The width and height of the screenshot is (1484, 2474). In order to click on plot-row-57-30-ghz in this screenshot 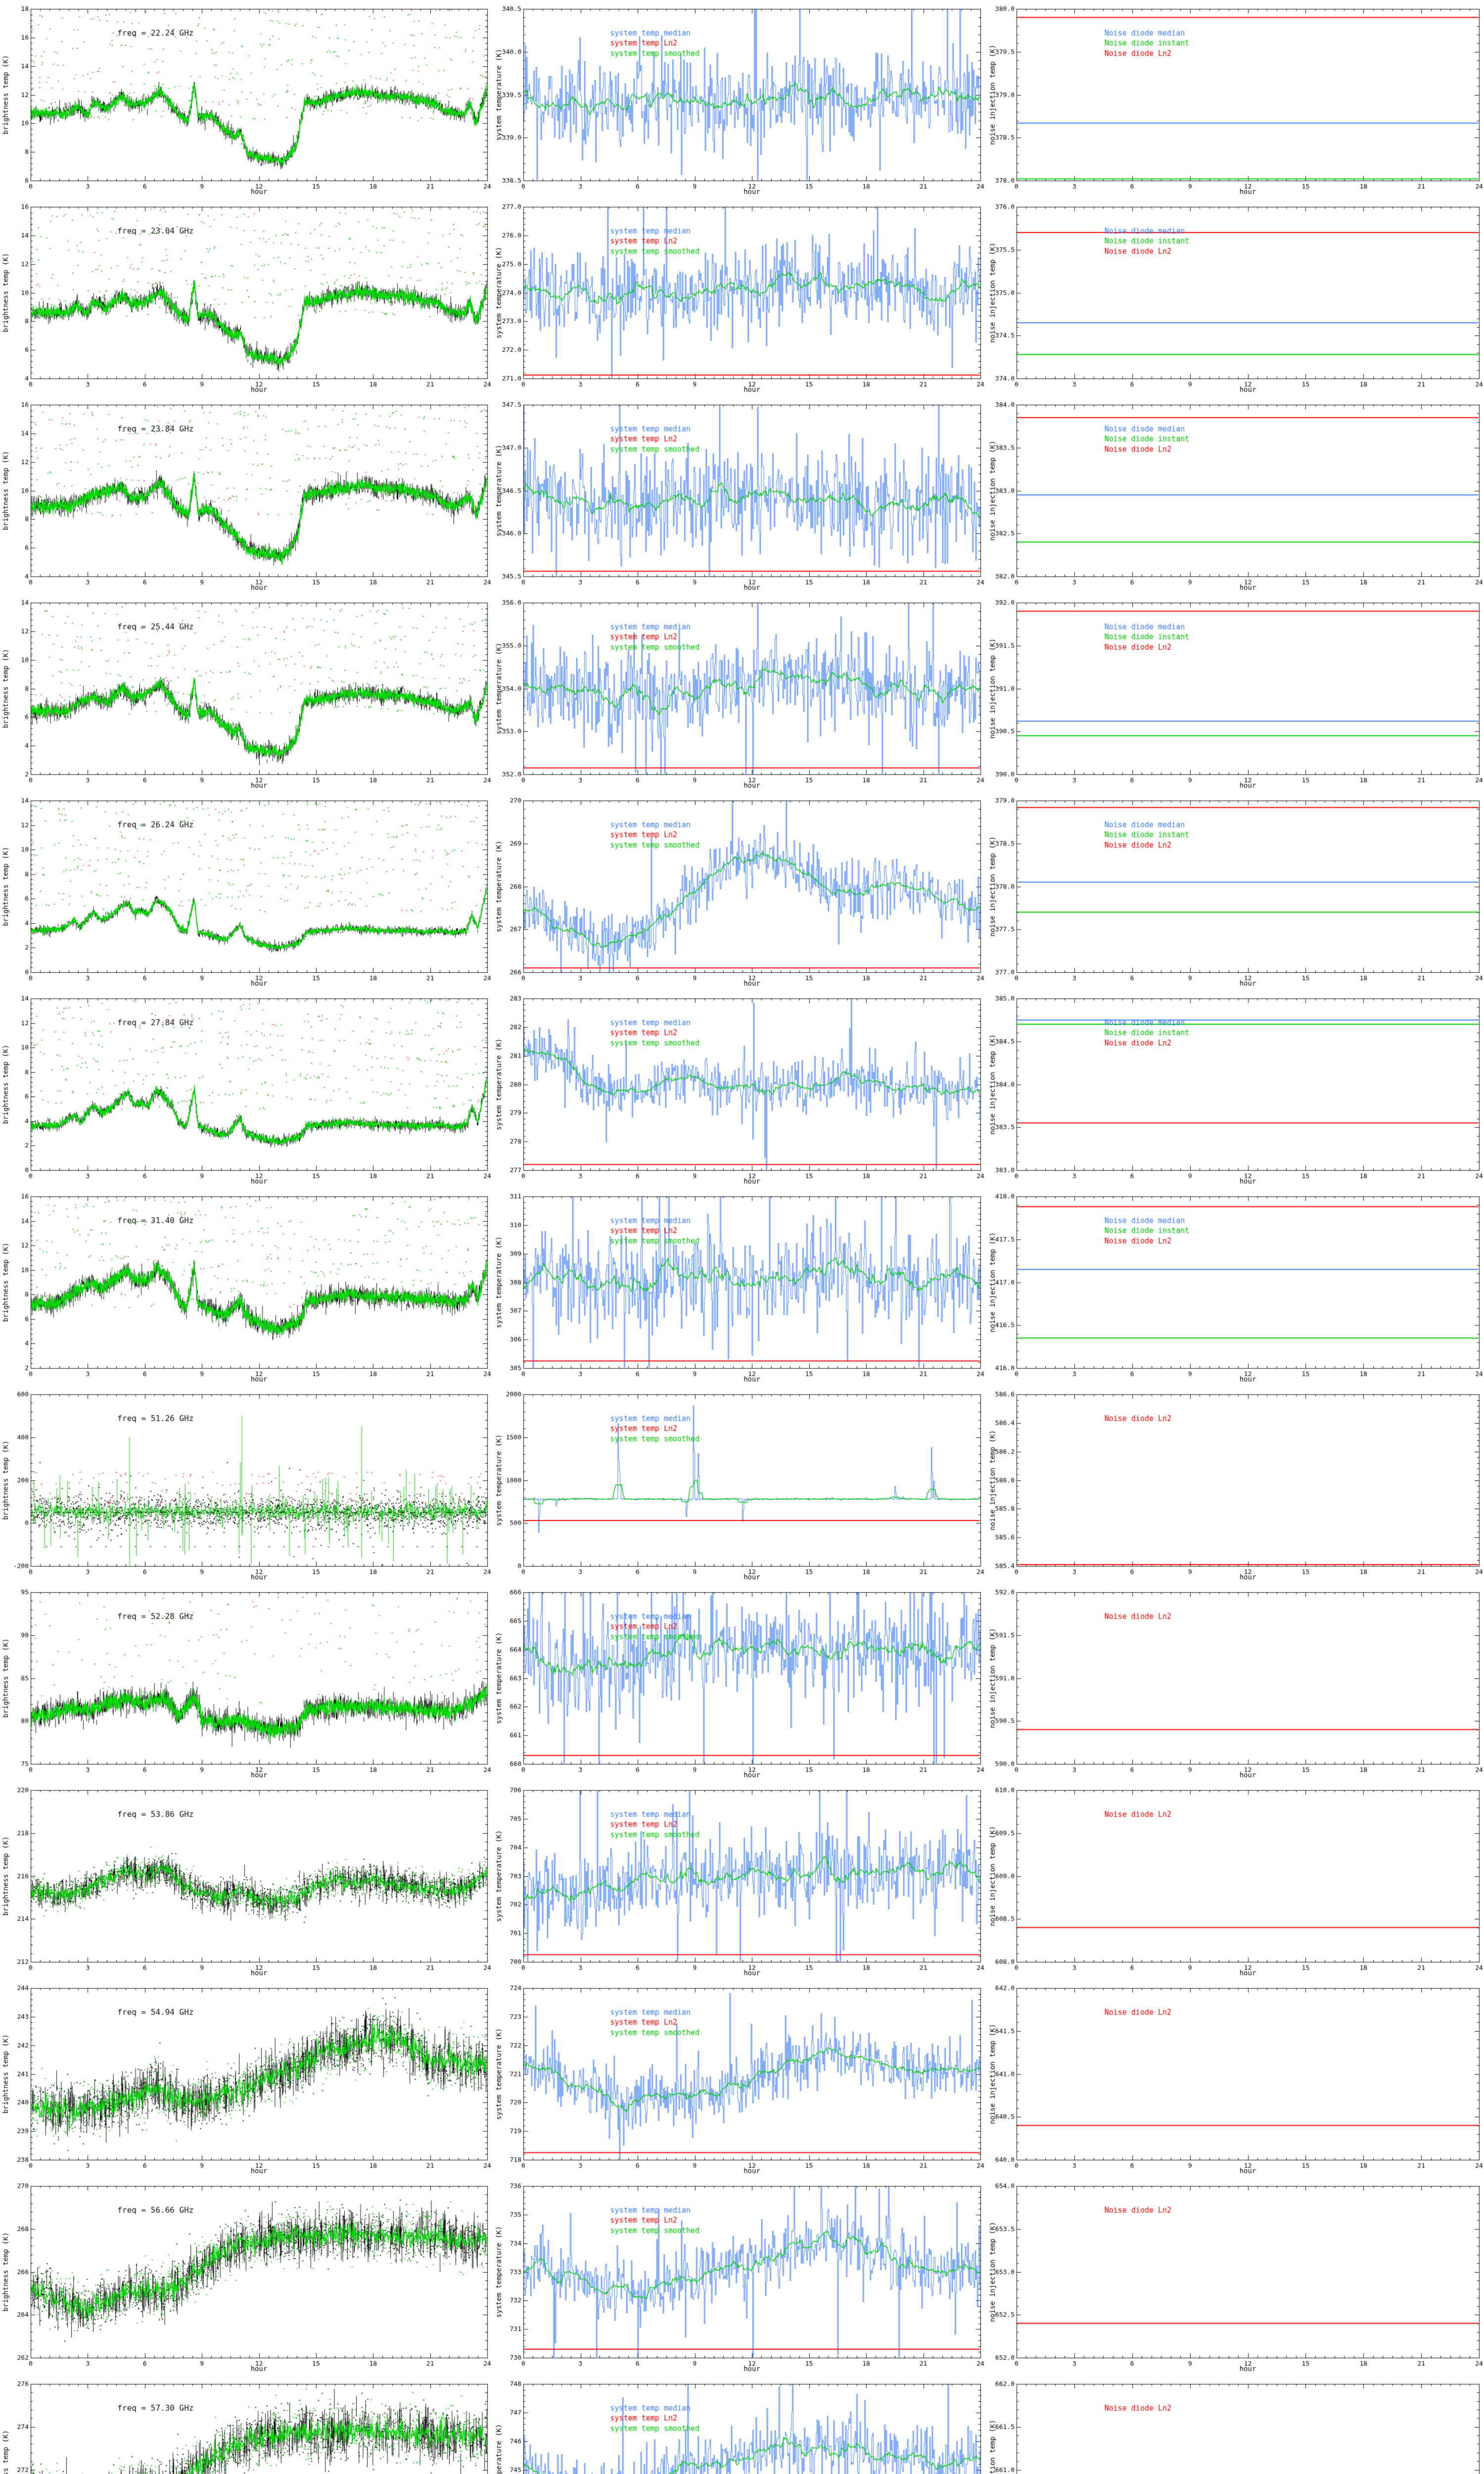, I will do `click(742, 2424)`.